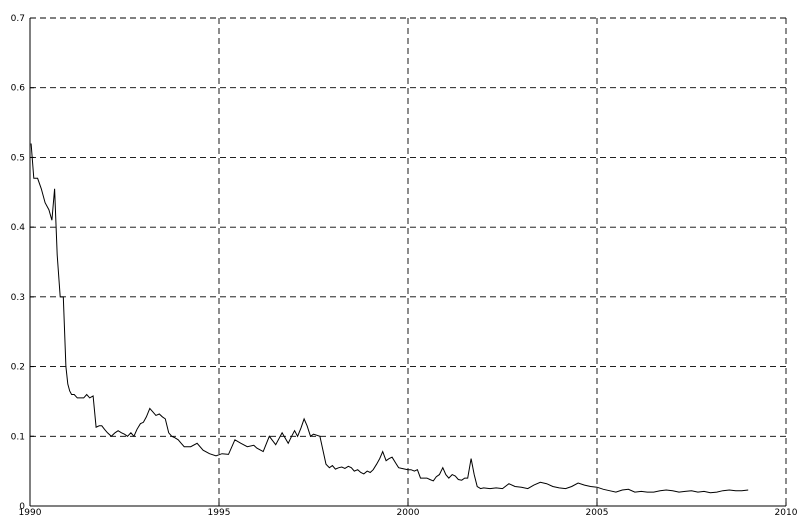  Describe the element at coordinates (18, 89) in the screenshot. I see `y-tick-label: 0.6` at that location.